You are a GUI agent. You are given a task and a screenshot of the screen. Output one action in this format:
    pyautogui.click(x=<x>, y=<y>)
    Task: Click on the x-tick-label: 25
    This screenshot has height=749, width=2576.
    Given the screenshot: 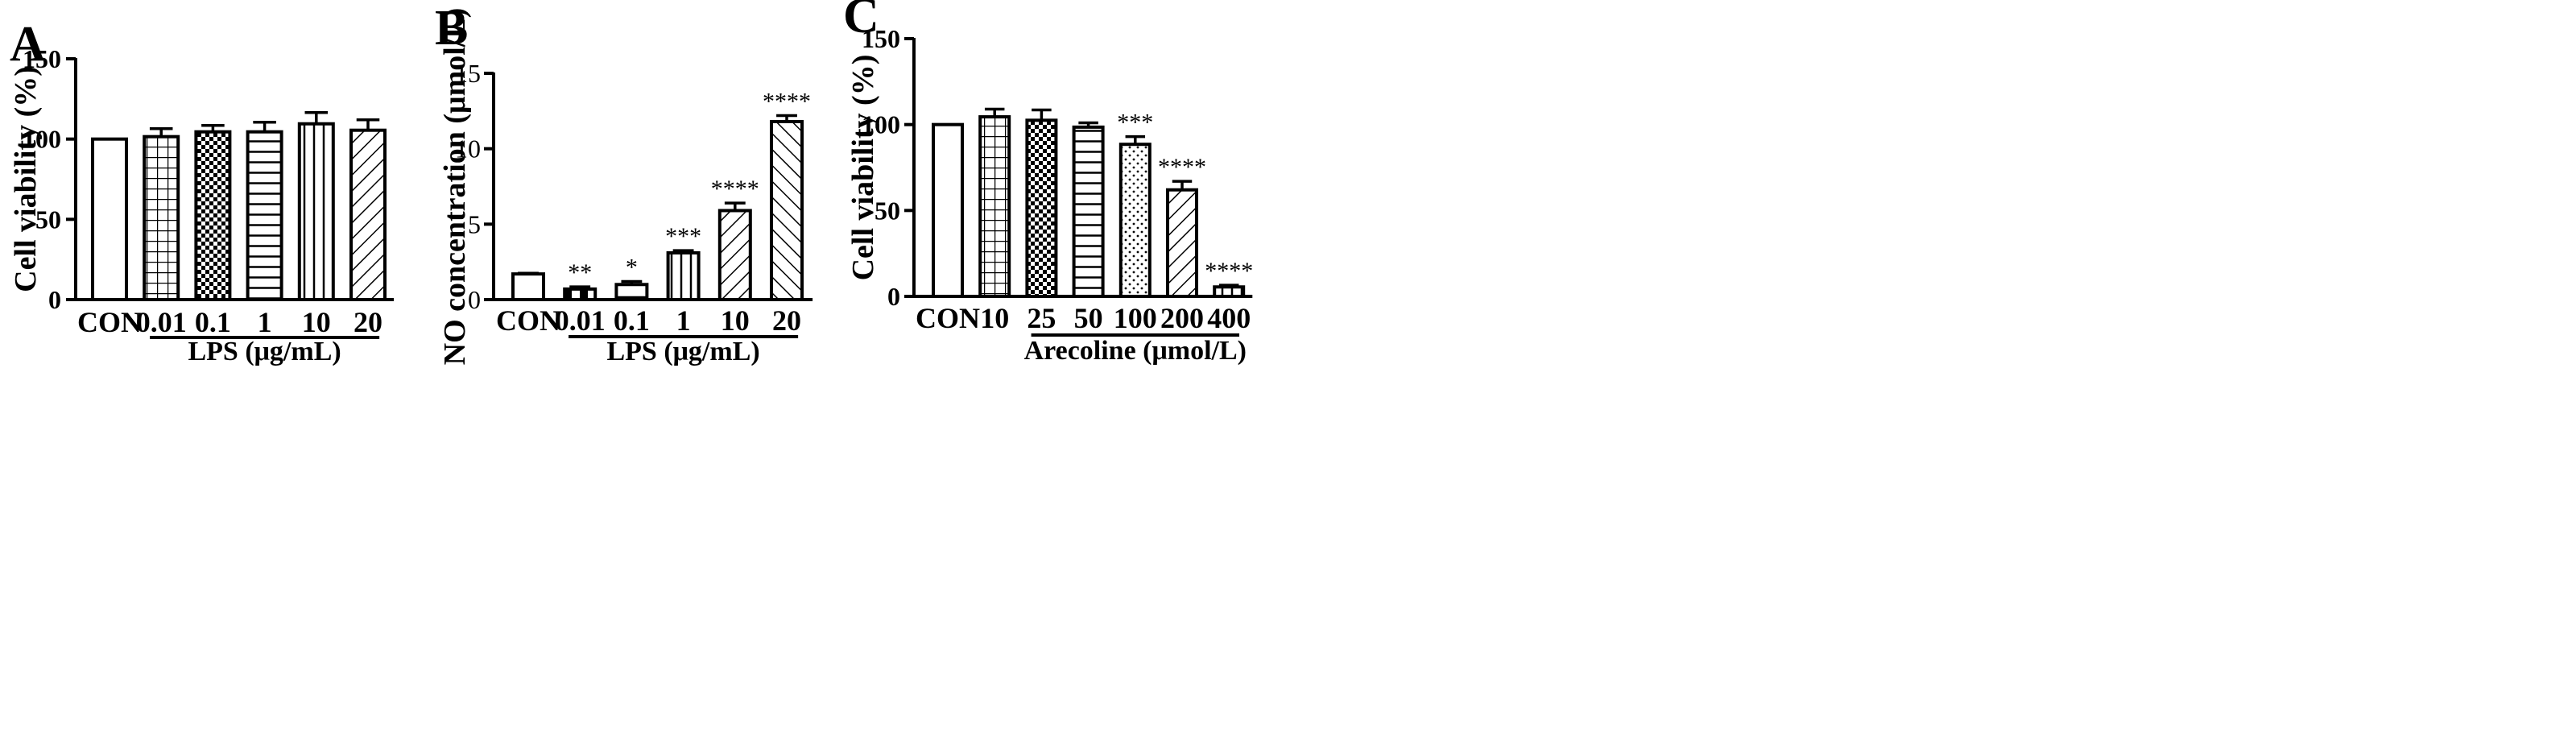 What is the action you would take?
    pyautogui.click(x=1041, y=318)
    